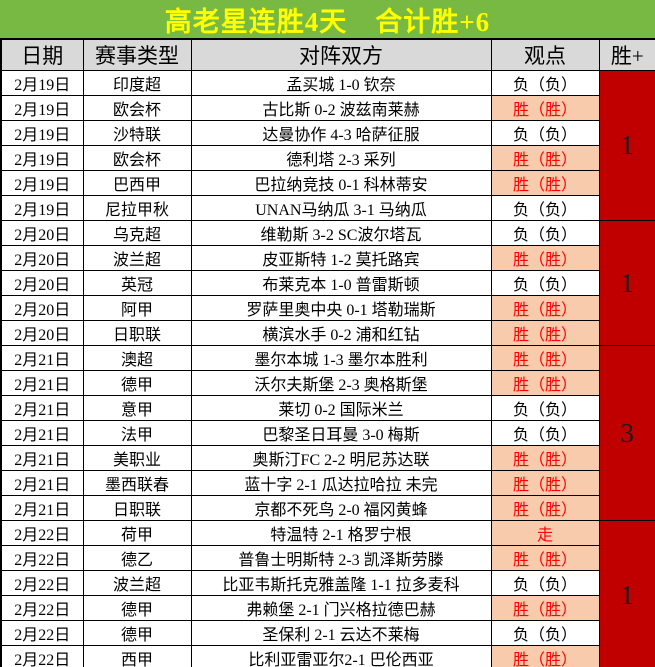 Image resolution: width=655 pixels, height=667 pixels. Describe the element at coordinates (341, 308) in the screenshot. I see `match-cell: 罗萨里奥中央 0-1 塔勒瑞斯` at that location.